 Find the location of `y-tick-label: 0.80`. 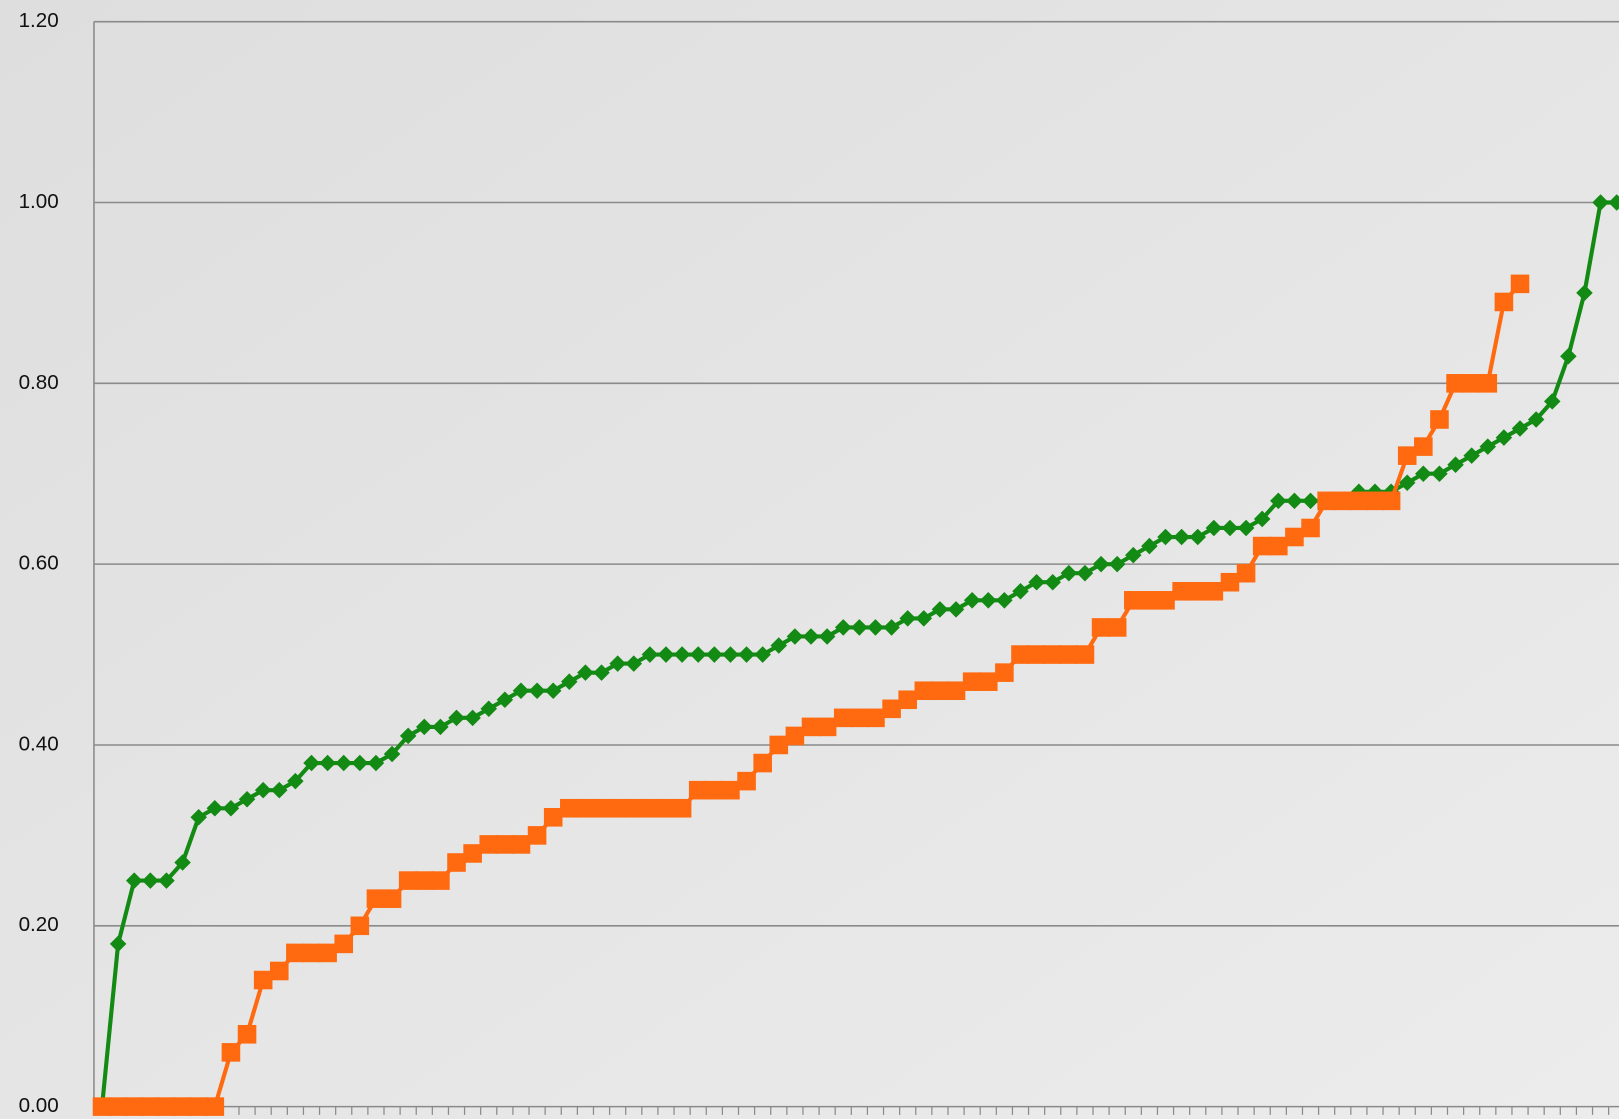

y-tick-label: 0.80 is located at coordinates (39, 382).